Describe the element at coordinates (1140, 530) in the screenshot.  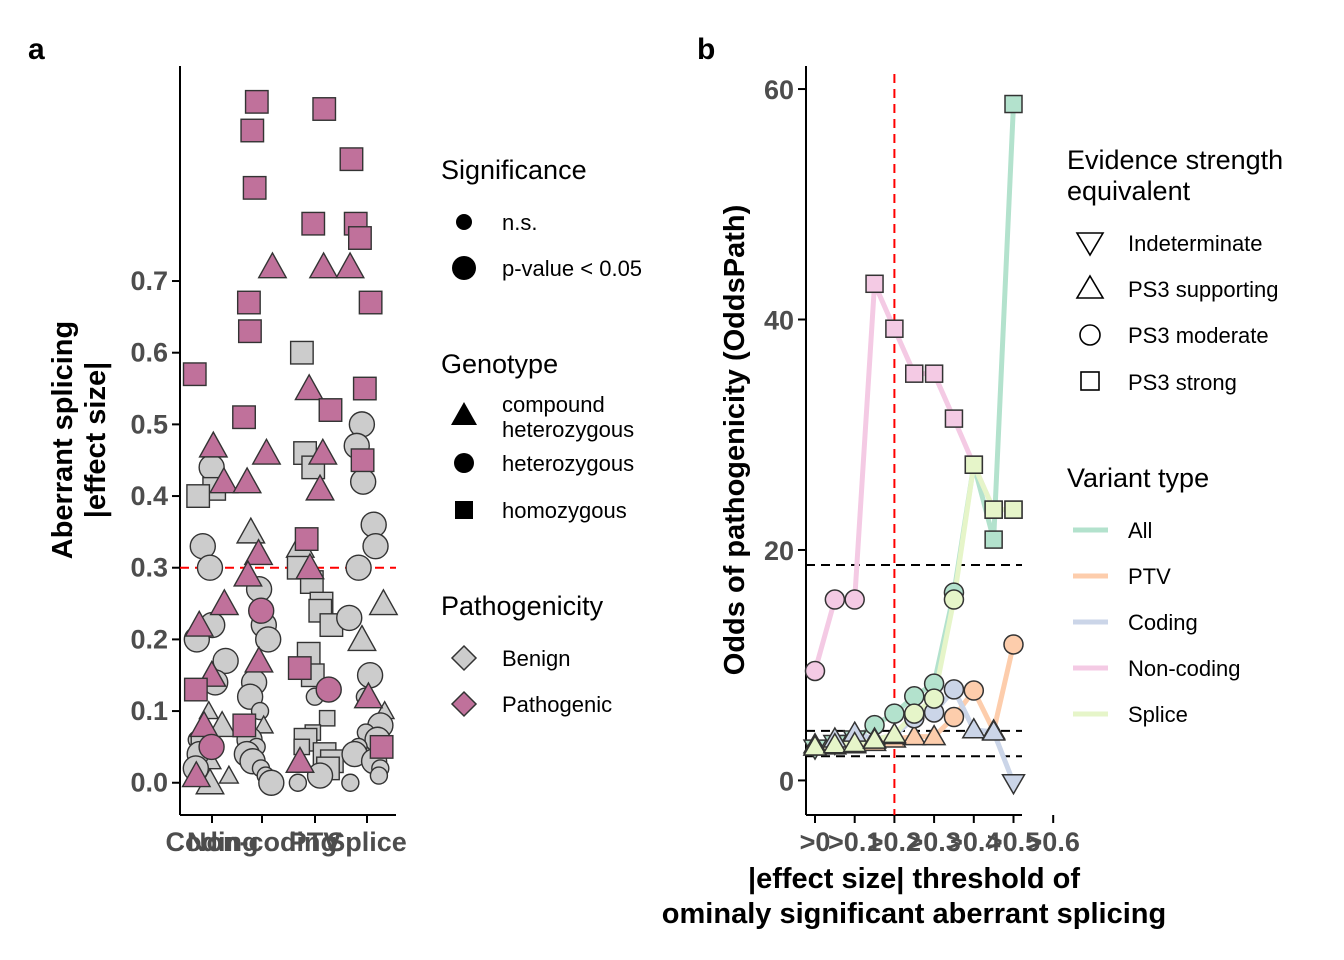
I see `legend-label-all: All` at that location.